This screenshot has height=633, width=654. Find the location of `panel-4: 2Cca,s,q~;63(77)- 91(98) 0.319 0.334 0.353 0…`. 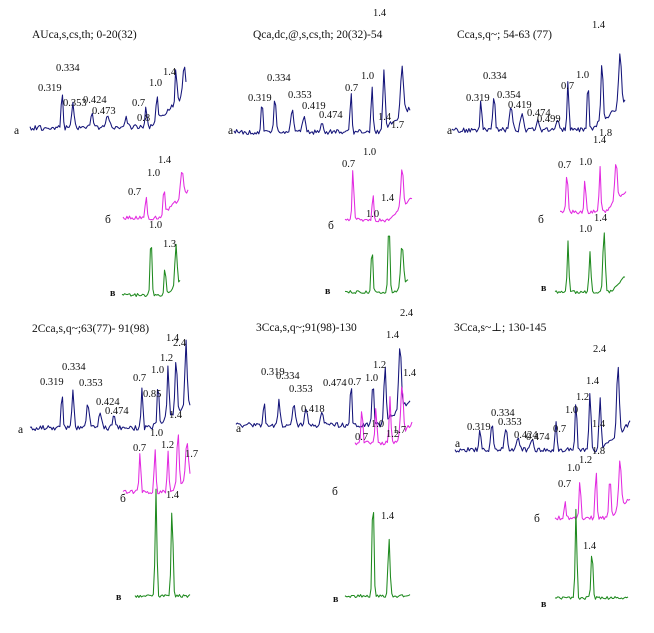

panel-4: 2Cca,s,q~;63(77)- 91(98) 0.319 0.334 0.353 0… is located at coordinates (108, 463).